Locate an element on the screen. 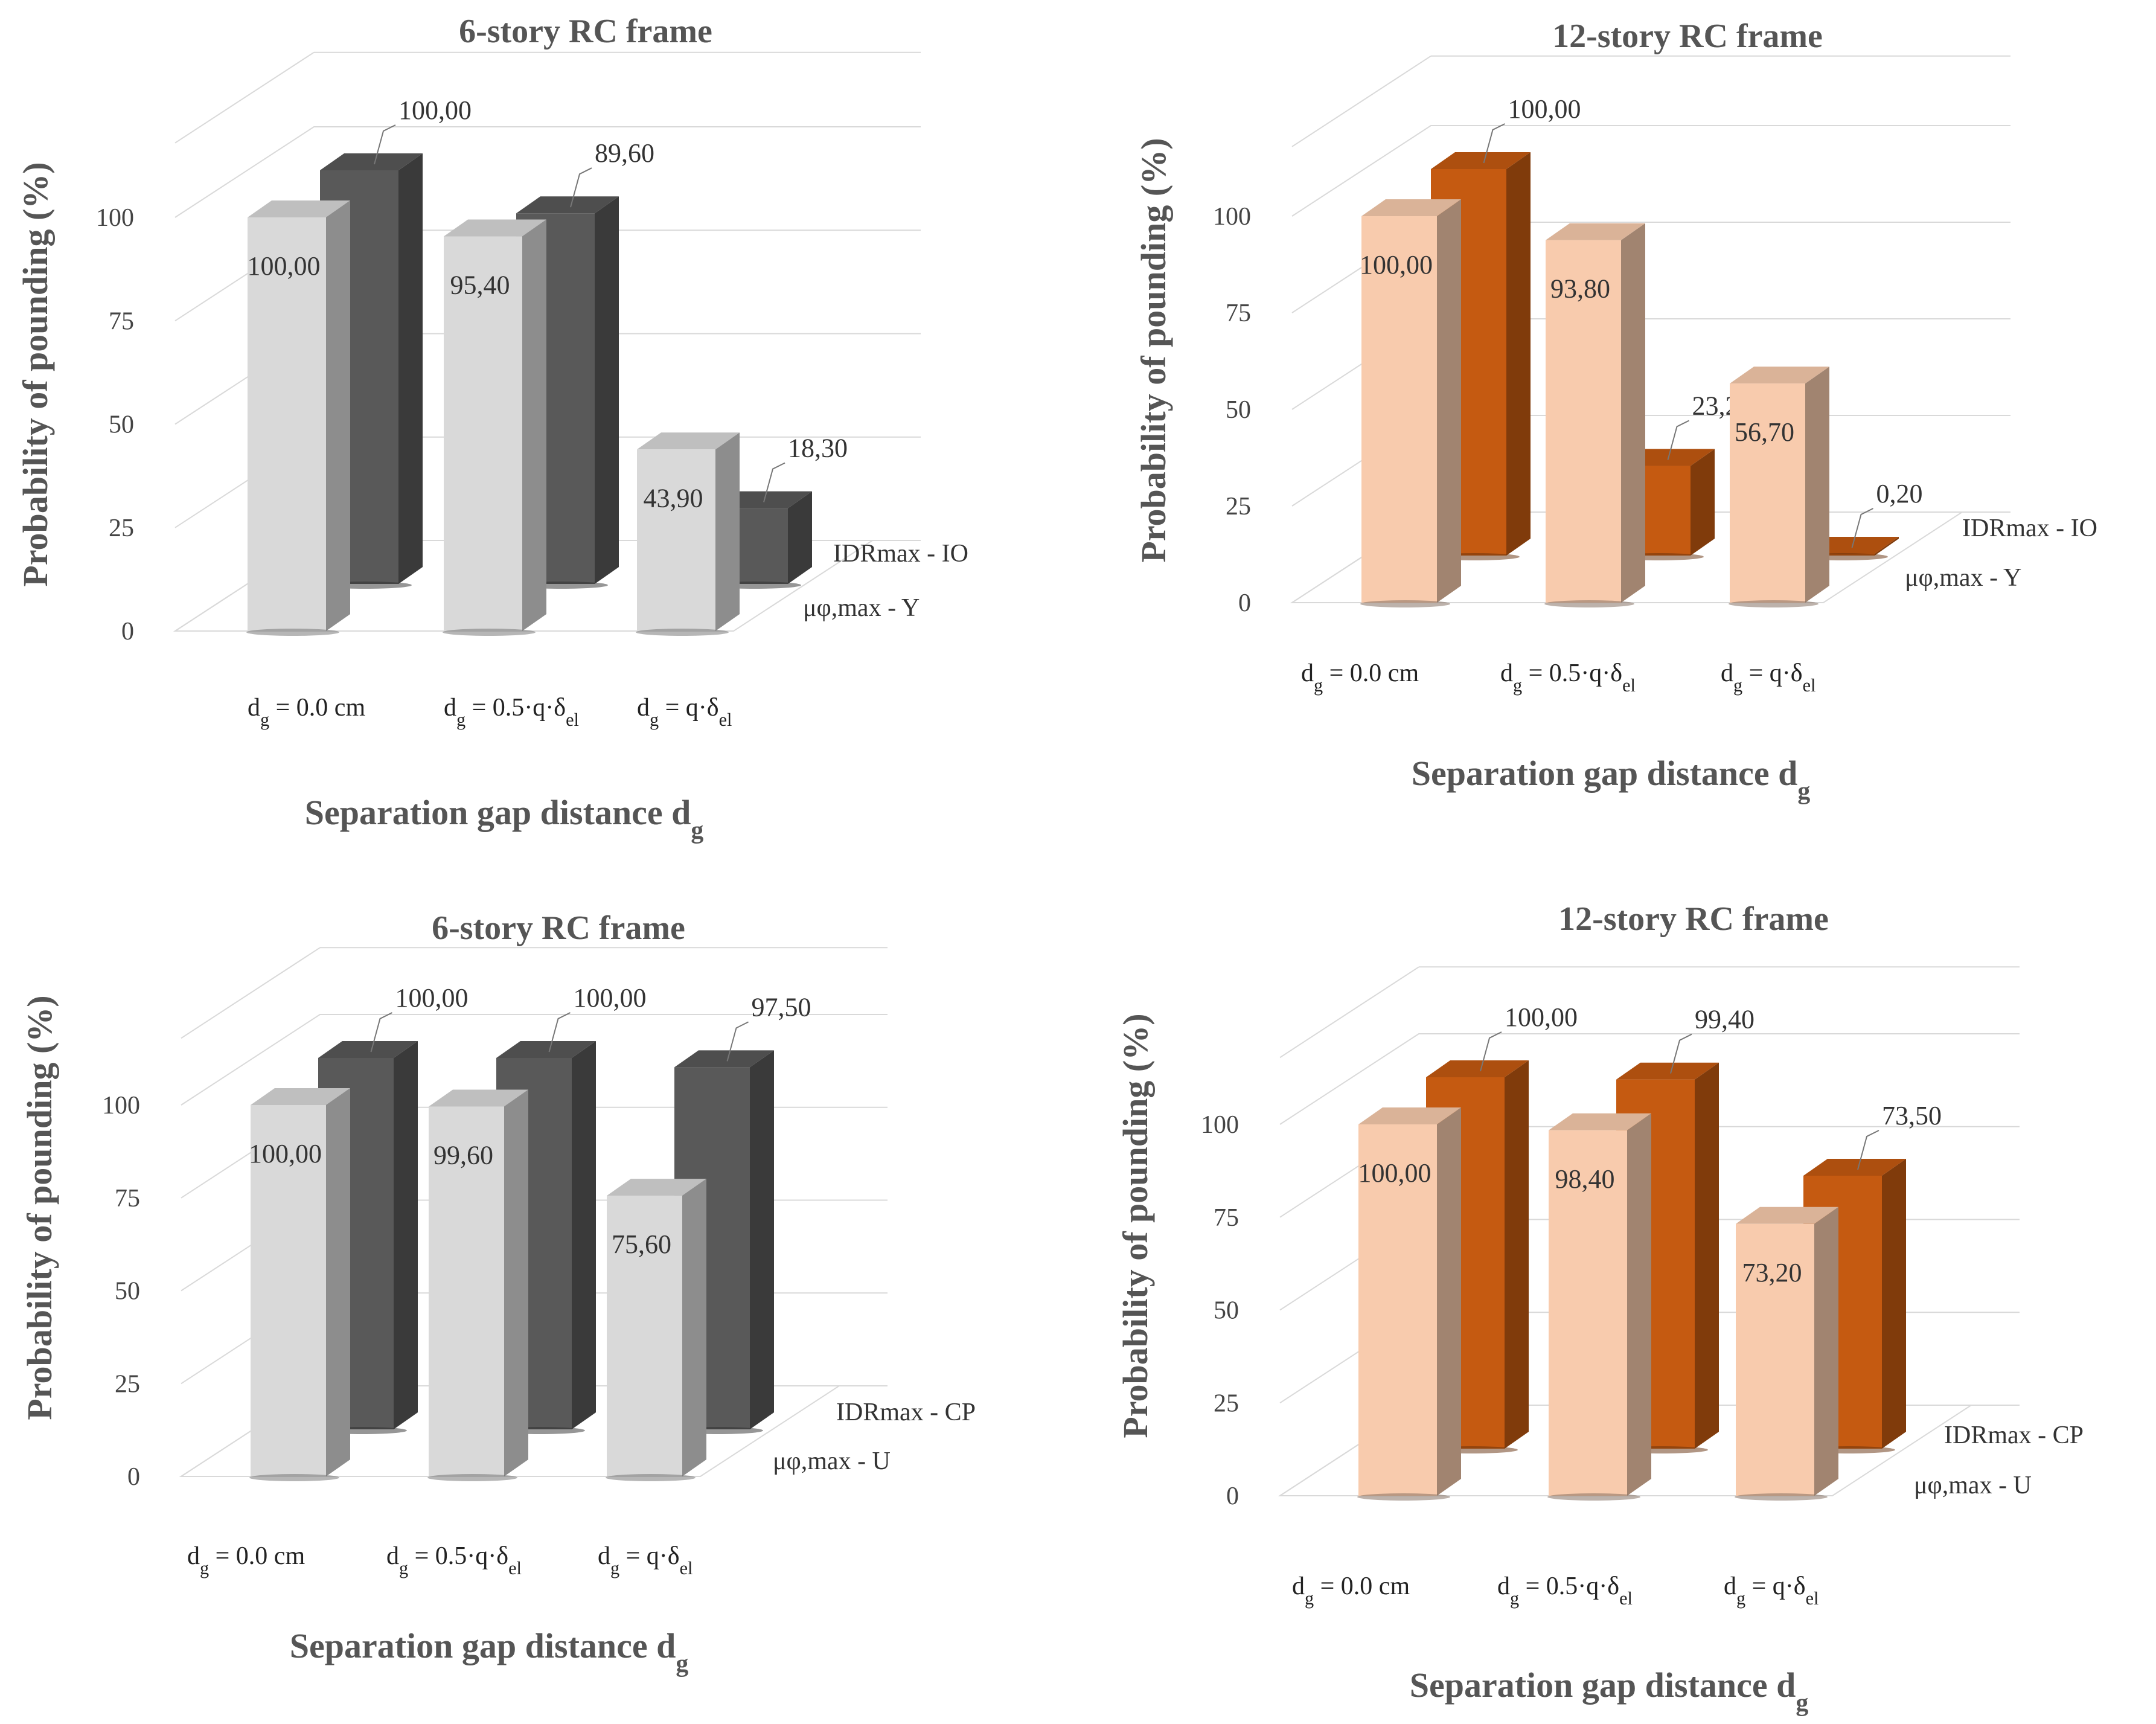 This screenshot has width=2156, height=1724. data-label: 56,70 is located at coordinates (1764, 432).